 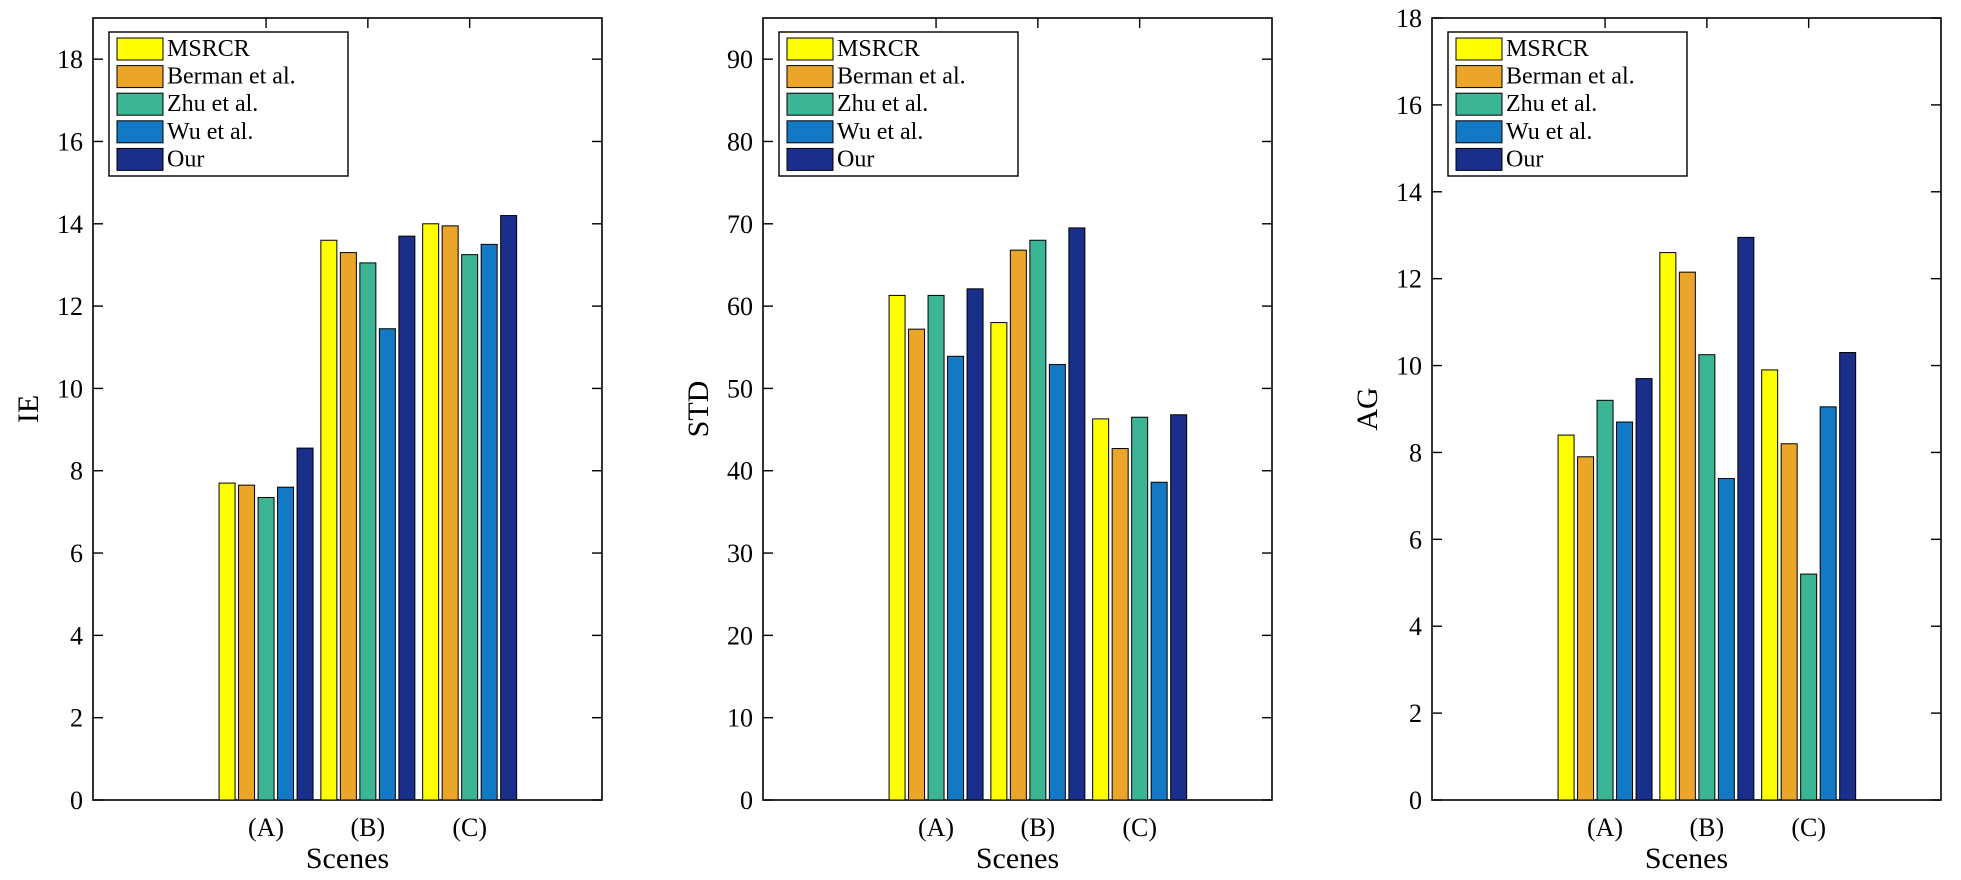 I want to click on y-tick-label: 90, so click(x=740, y=59).